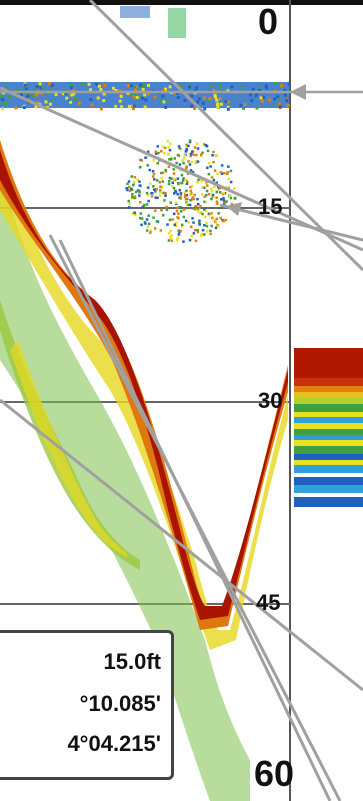 This screenshot has width=363, height=801. What do you see at coordinates (181, 2) in the screenshot?
I see `top-border` at bounding box center [181, 2].